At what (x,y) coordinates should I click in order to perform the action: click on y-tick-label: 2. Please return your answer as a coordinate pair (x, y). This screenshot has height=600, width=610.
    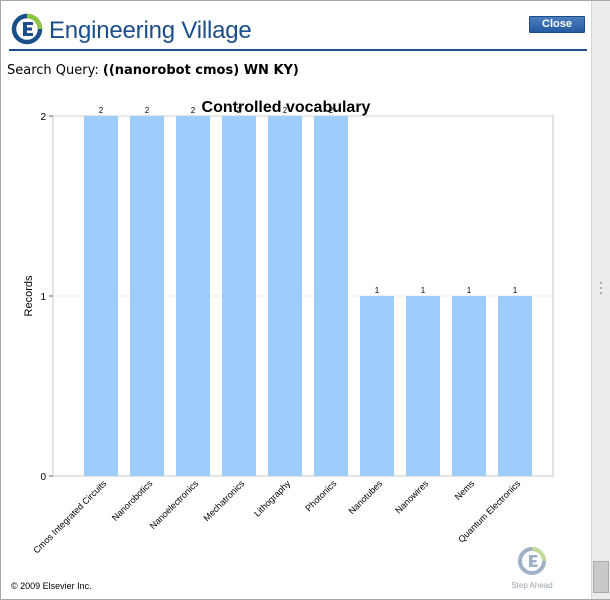
    Looking at the image, I should click on (43, 117).